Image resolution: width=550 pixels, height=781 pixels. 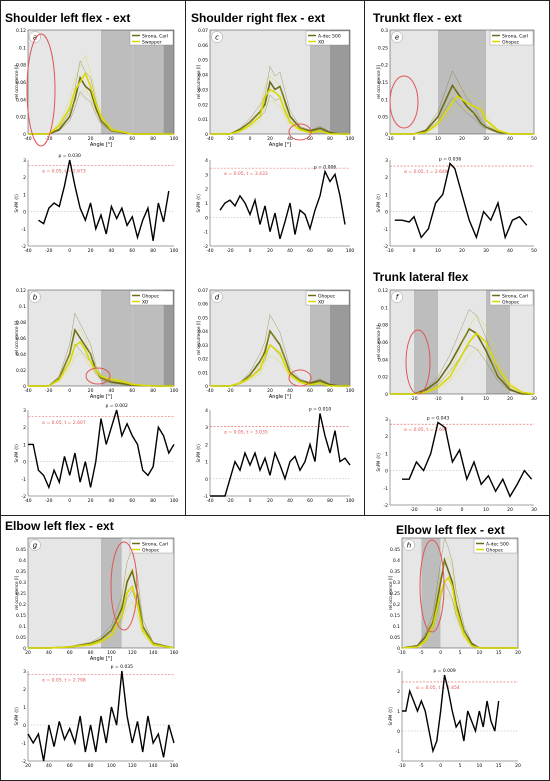 I want to click on x-tick-label: 50, so click(x=534, y=139).